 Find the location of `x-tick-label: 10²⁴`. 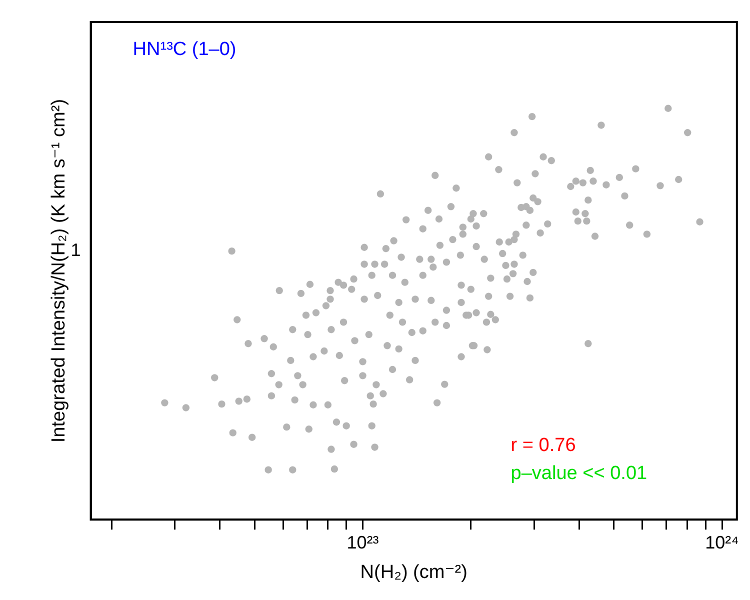

x-tick-label: 10²⁴ is located at coordinates (722, 542).